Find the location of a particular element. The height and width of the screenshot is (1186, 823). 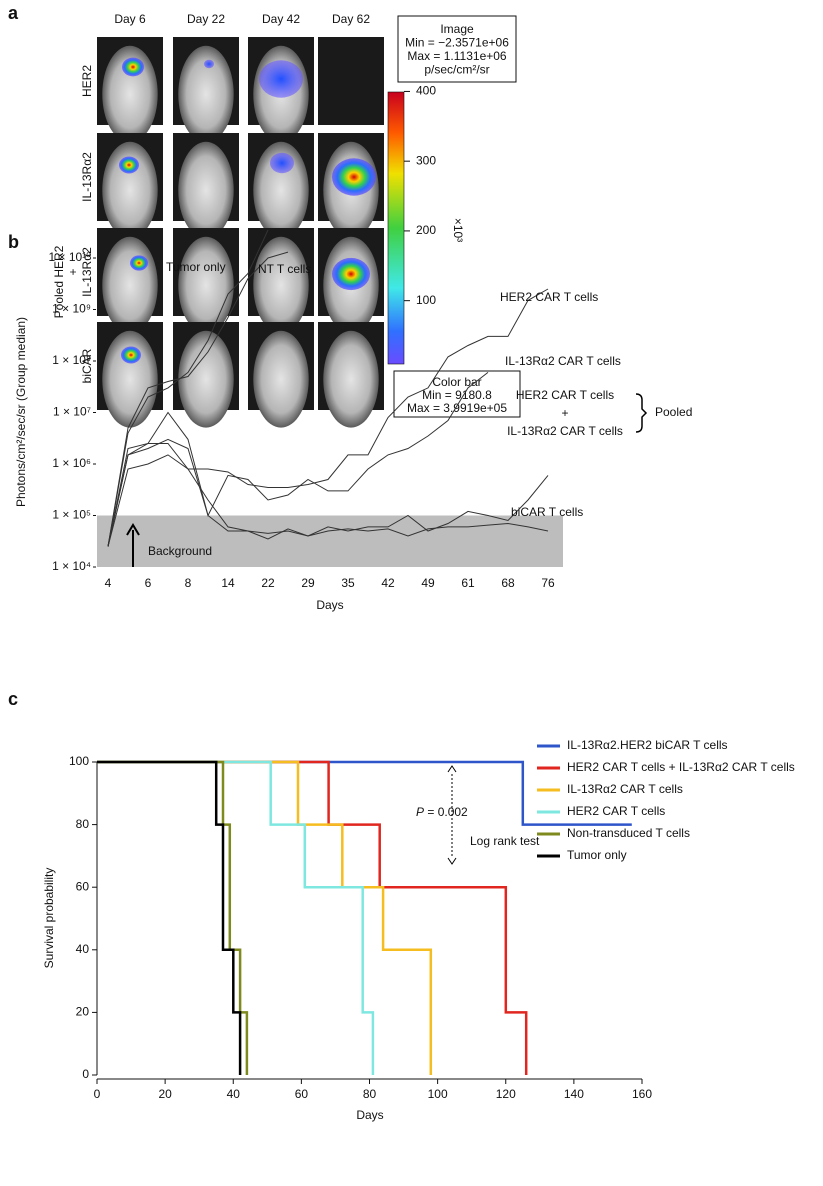

background-band is located at coordinates (330, 541).